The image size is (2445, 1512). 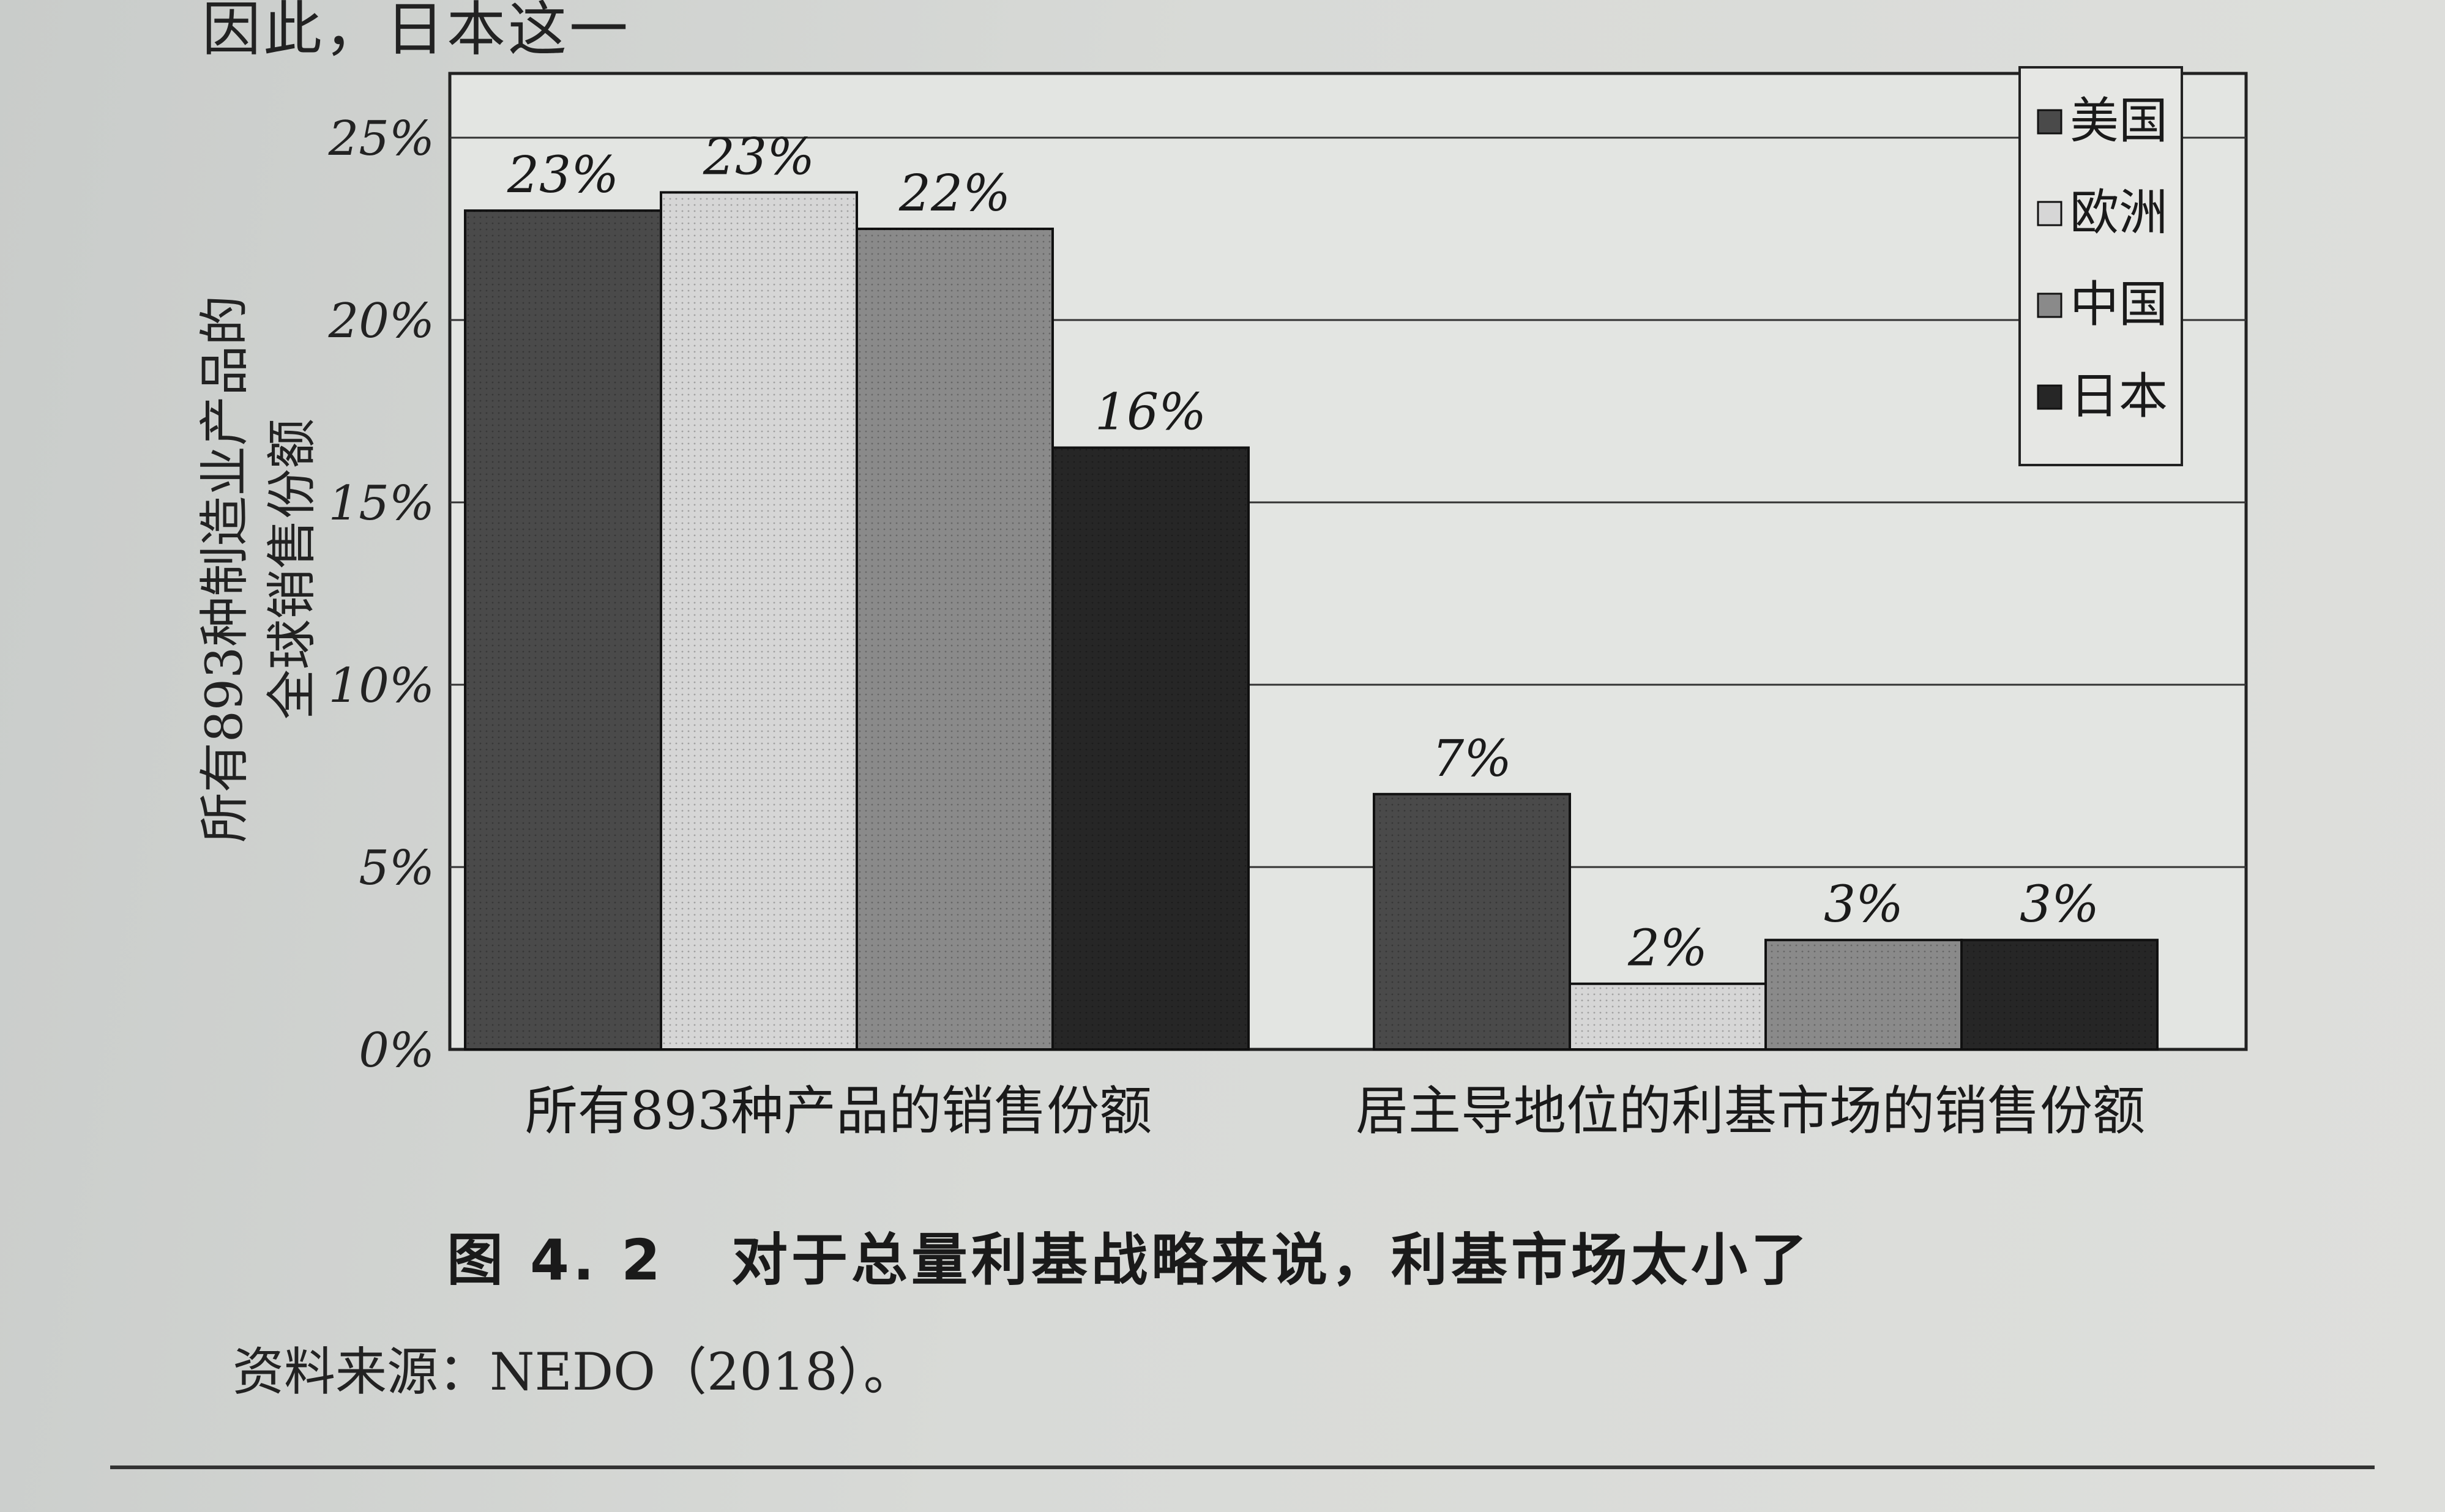 I want to click on figure-number: 图 4. 2, so click(x=556, y=1260).